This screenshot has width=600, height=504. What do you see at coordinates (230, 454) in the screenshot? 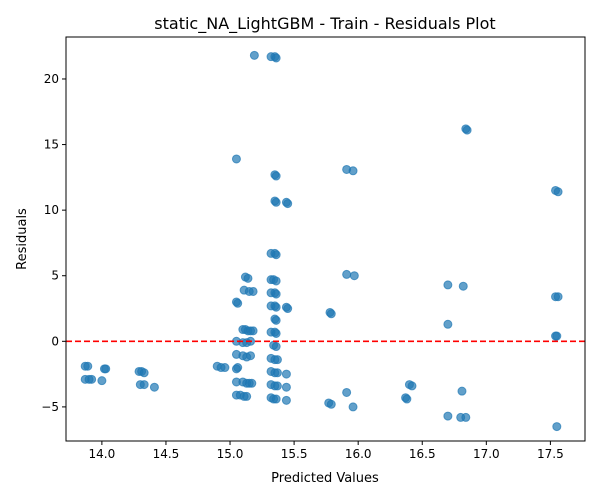
I see `x-tick-label: 15.0` at bounding box center [230, 454].